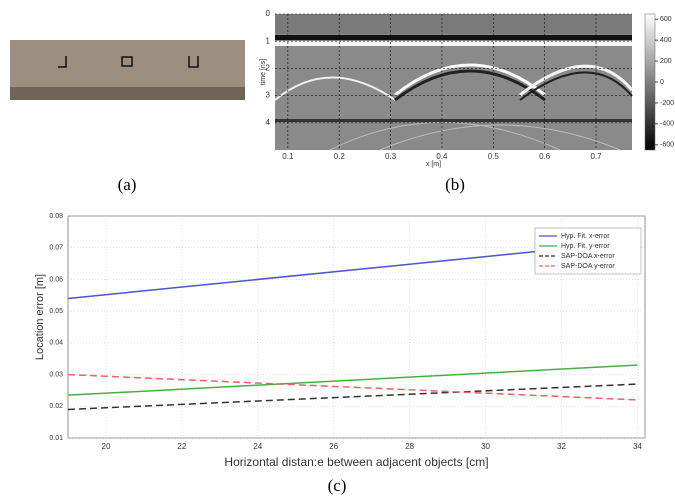  I want to click on x-tick-label: 24, so click(257, 446).